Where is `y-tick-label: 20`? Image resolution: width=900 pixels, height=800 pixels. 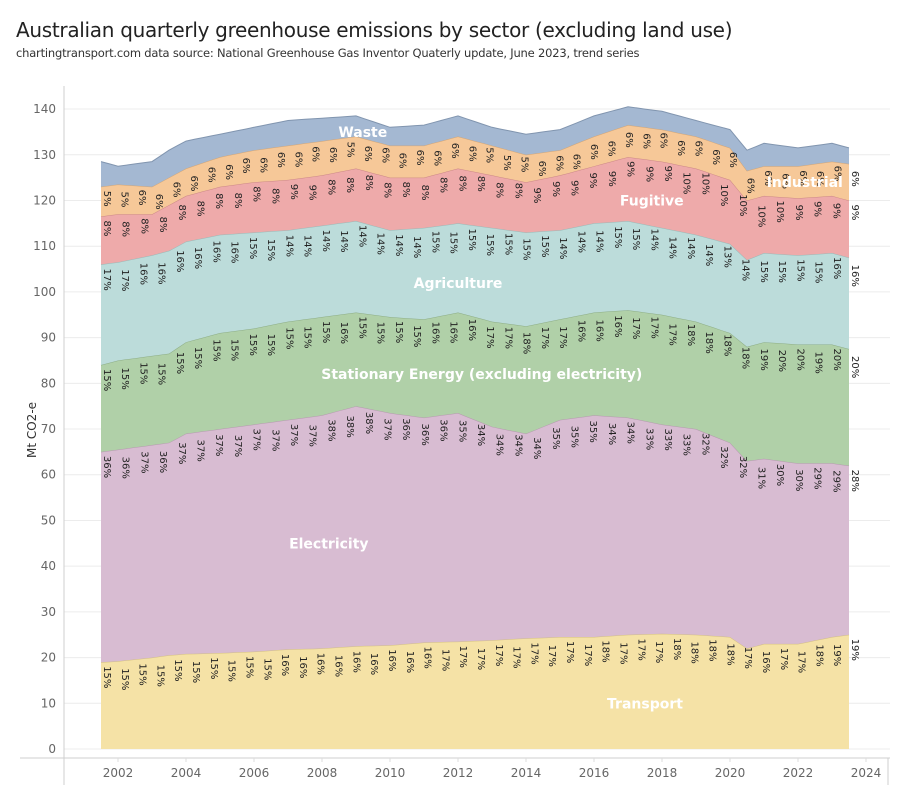
y-tick-label: 20 is located at coordinates (48, 658).